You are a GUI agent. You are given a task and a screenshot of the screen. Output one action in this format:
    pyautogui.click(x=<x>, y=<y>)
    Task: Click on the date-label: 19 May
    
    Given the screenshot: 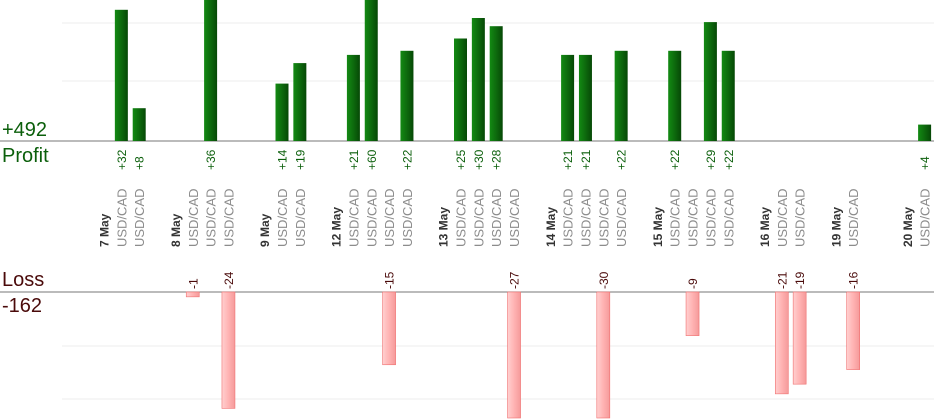 What is the action you would take?
    pyautogui.click(x=836, y=227)
    